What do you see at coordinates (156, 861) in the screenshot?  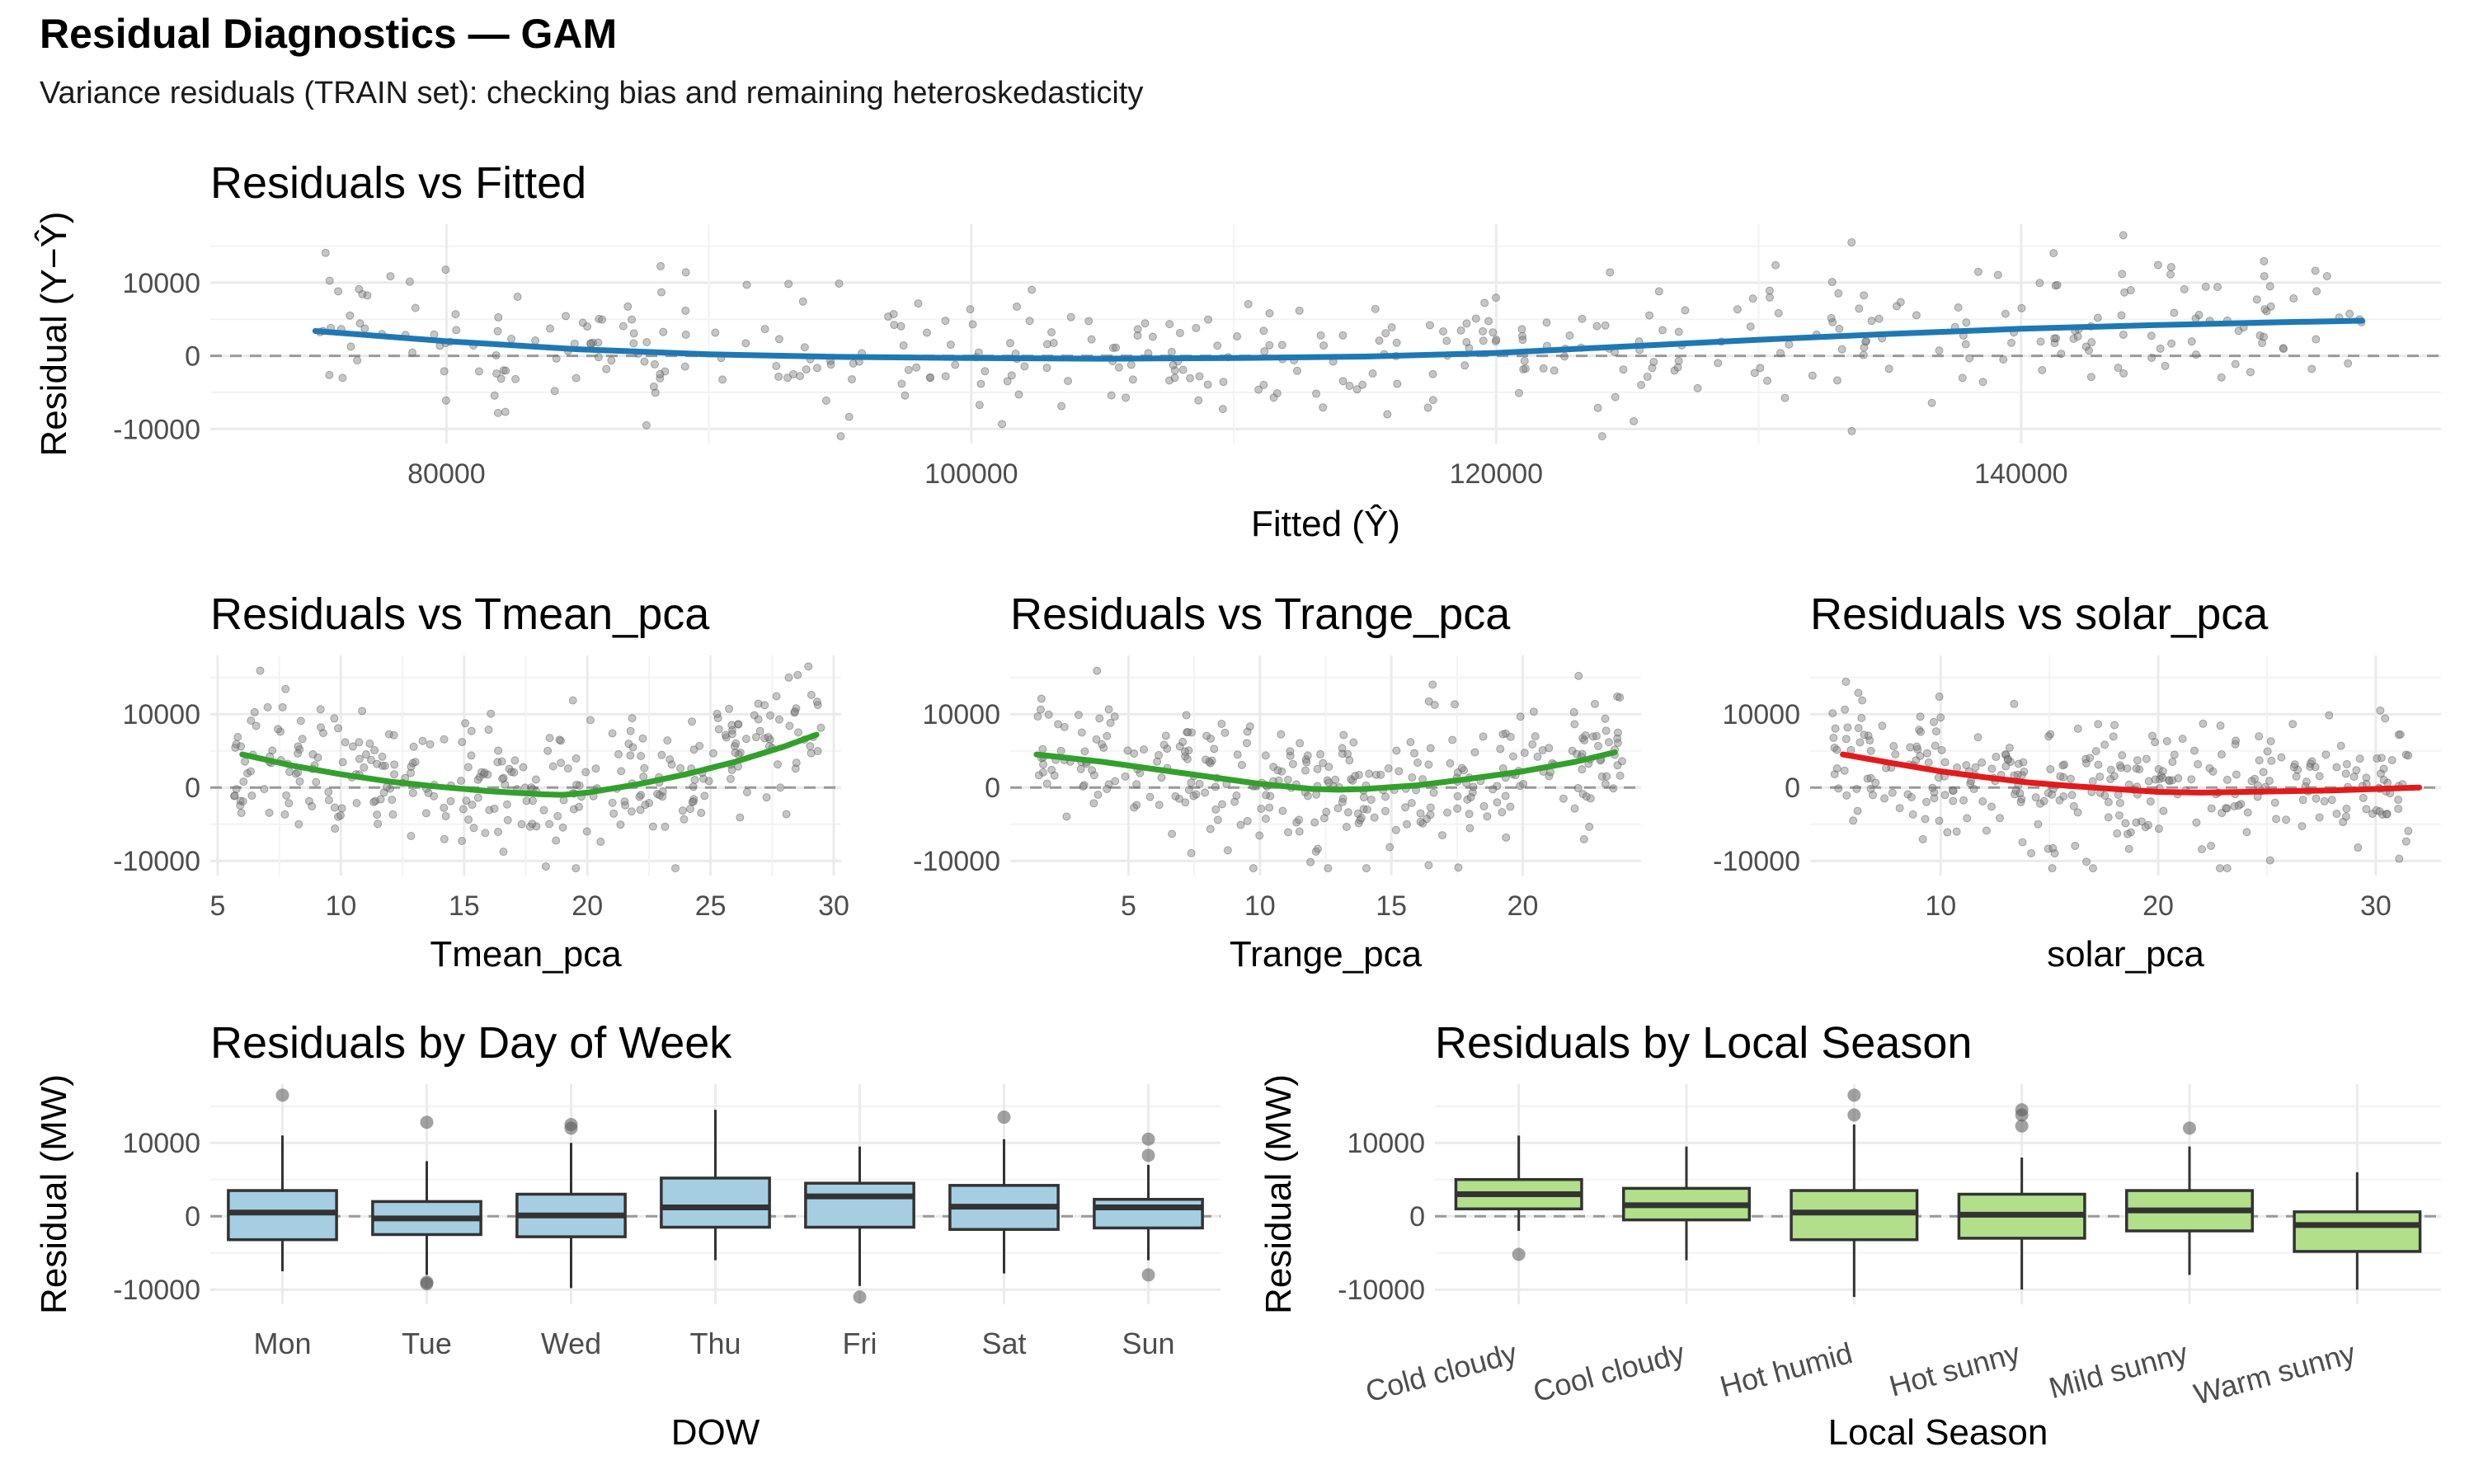 I see `y-tick-label: -10000` at bounding box center [156, 861].